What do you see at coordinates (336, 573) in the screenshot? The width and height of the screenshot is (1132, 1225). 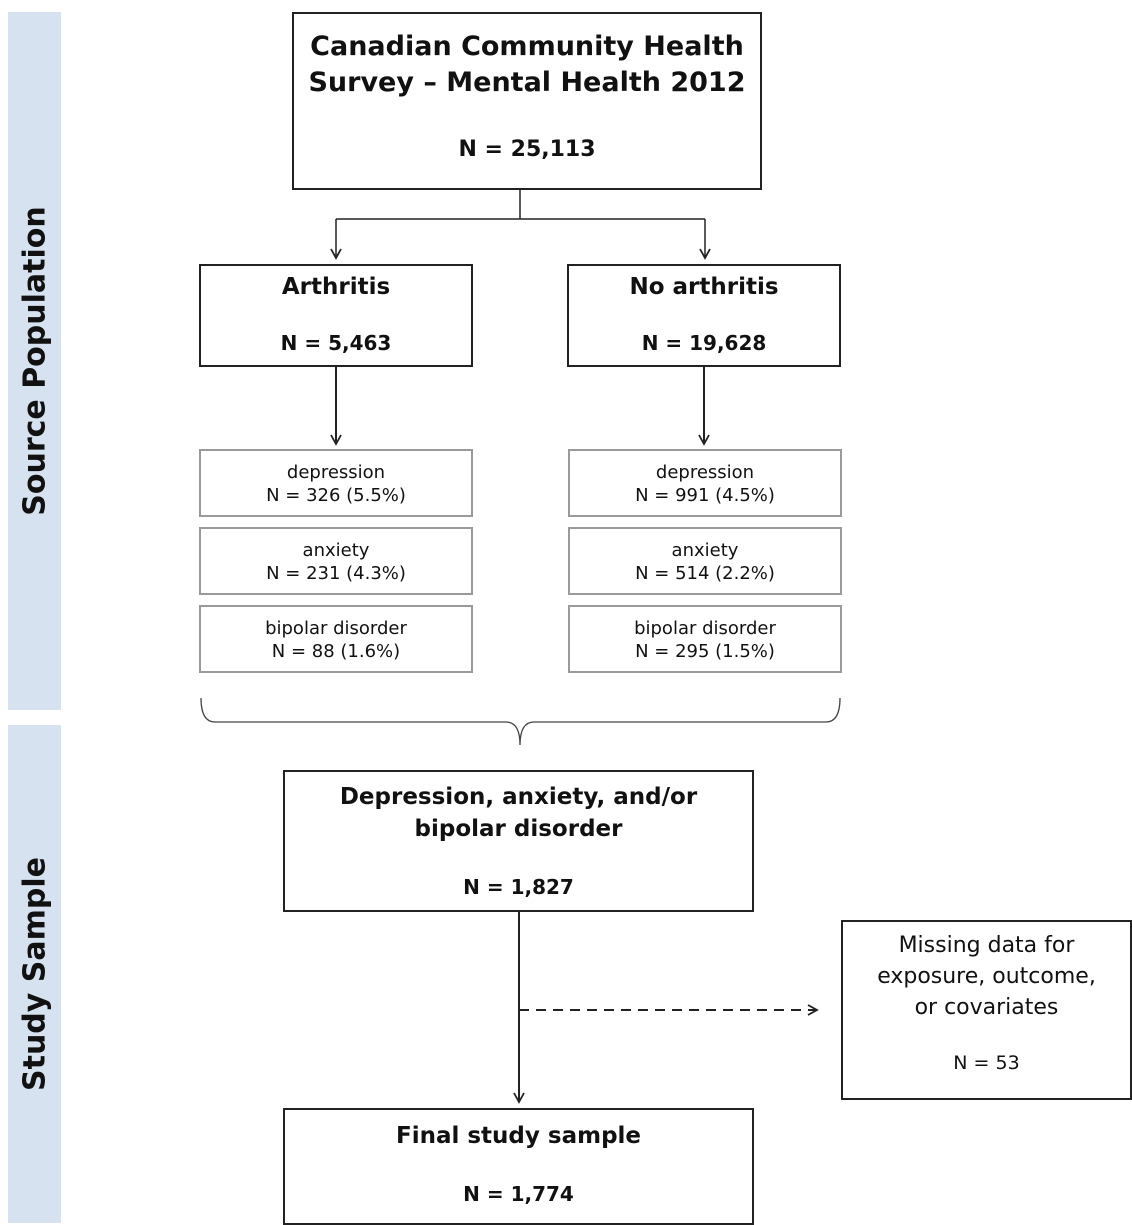 I see `arthritis-anxiety-n: N = 231 (4.3%)` at bounding box center [336, 573].